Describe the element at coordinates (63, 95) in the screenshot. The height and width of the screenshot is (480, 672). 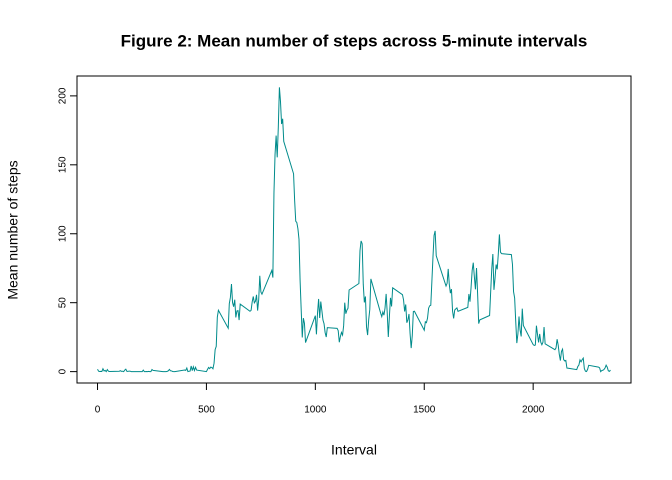
I see `y-tick-label: 200` at that location.